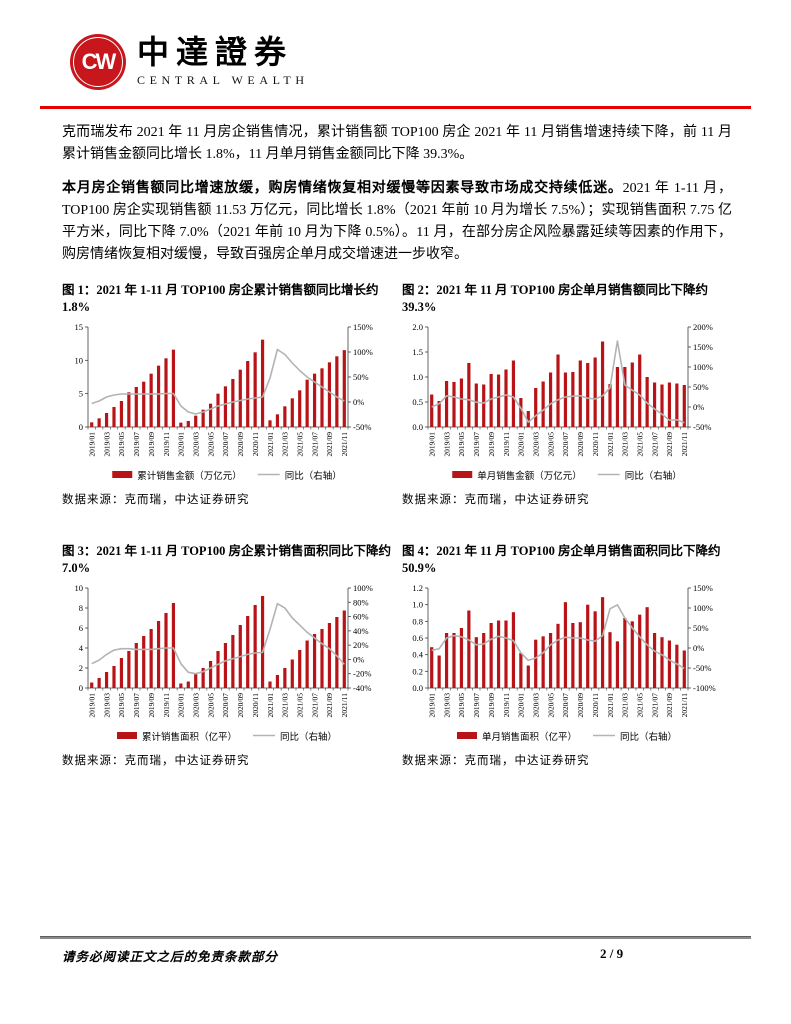 This screenshot has width=791, height=1024. What do you see at coordinates (81, 608) in the screenshot?
I see `svg-text: 8` at bounding box center [81, 608].